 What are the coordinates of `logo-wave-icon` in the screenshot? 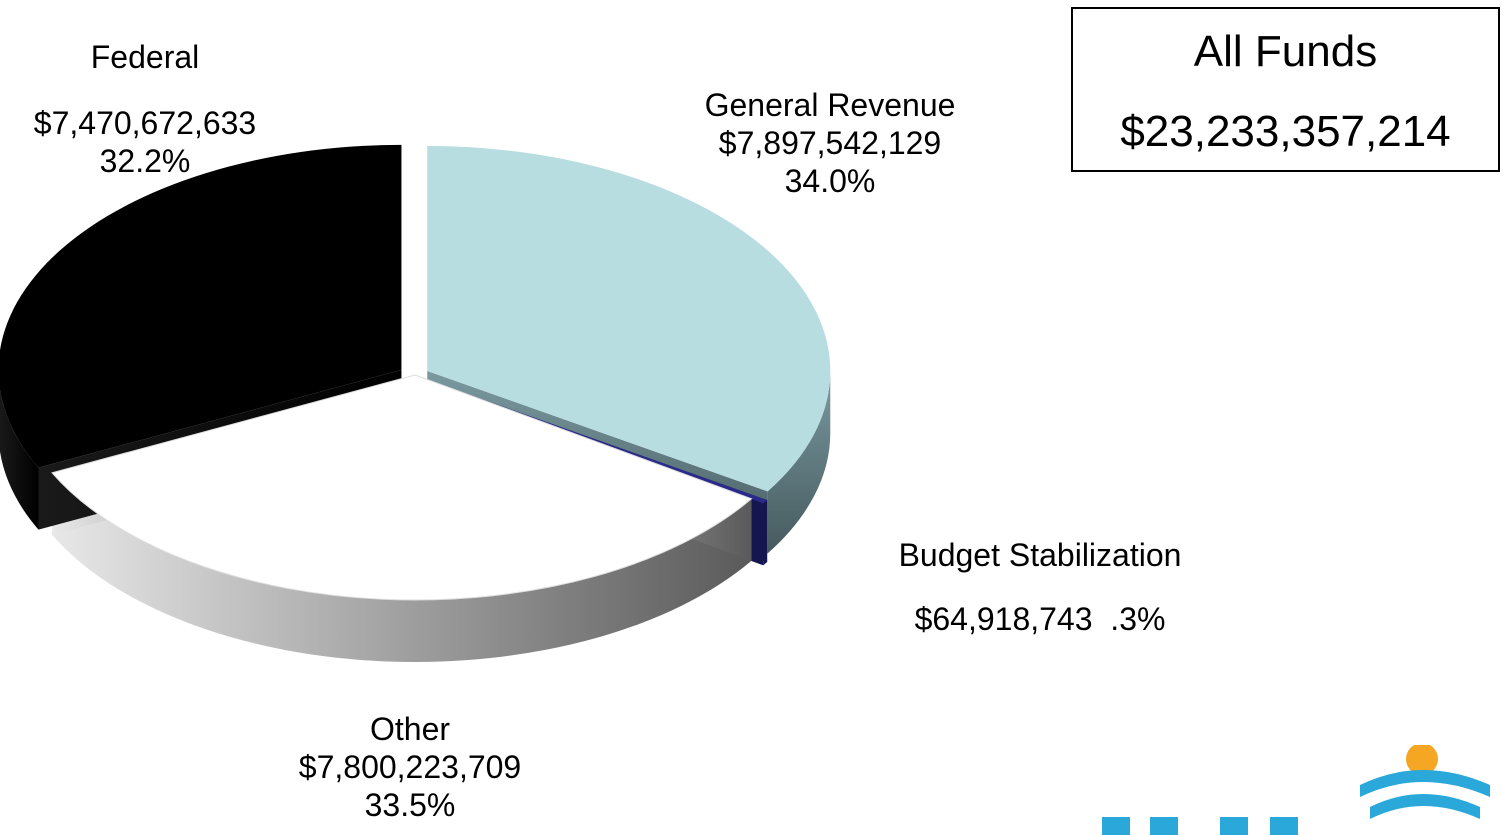 It's located at (1425, 783).